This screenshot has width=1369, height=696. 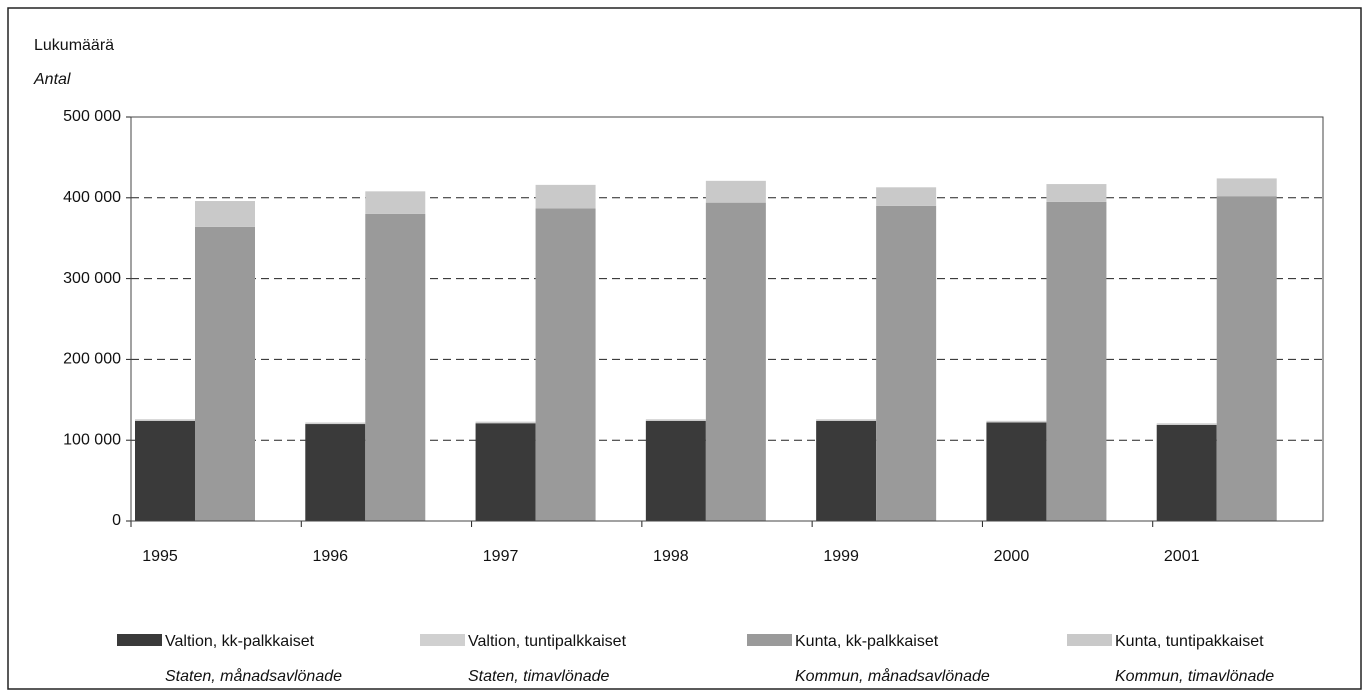 I want to click on y-tick-label: 300 000, so click(x=92, y=278).